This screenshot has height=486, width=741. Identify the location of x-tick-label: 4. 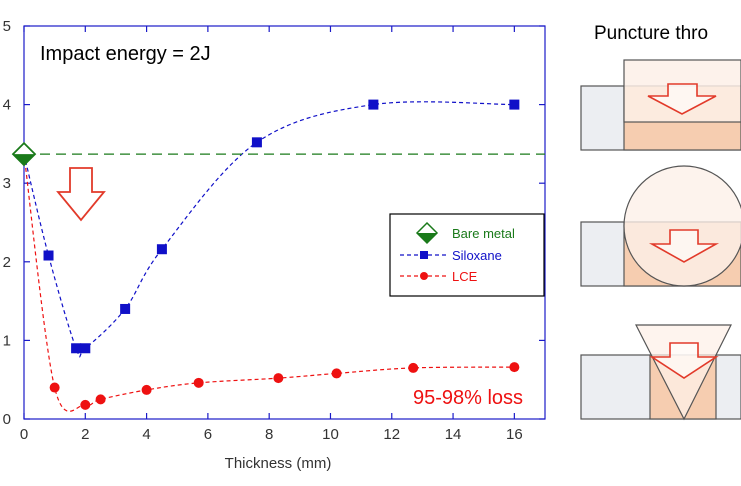
(146, 434).